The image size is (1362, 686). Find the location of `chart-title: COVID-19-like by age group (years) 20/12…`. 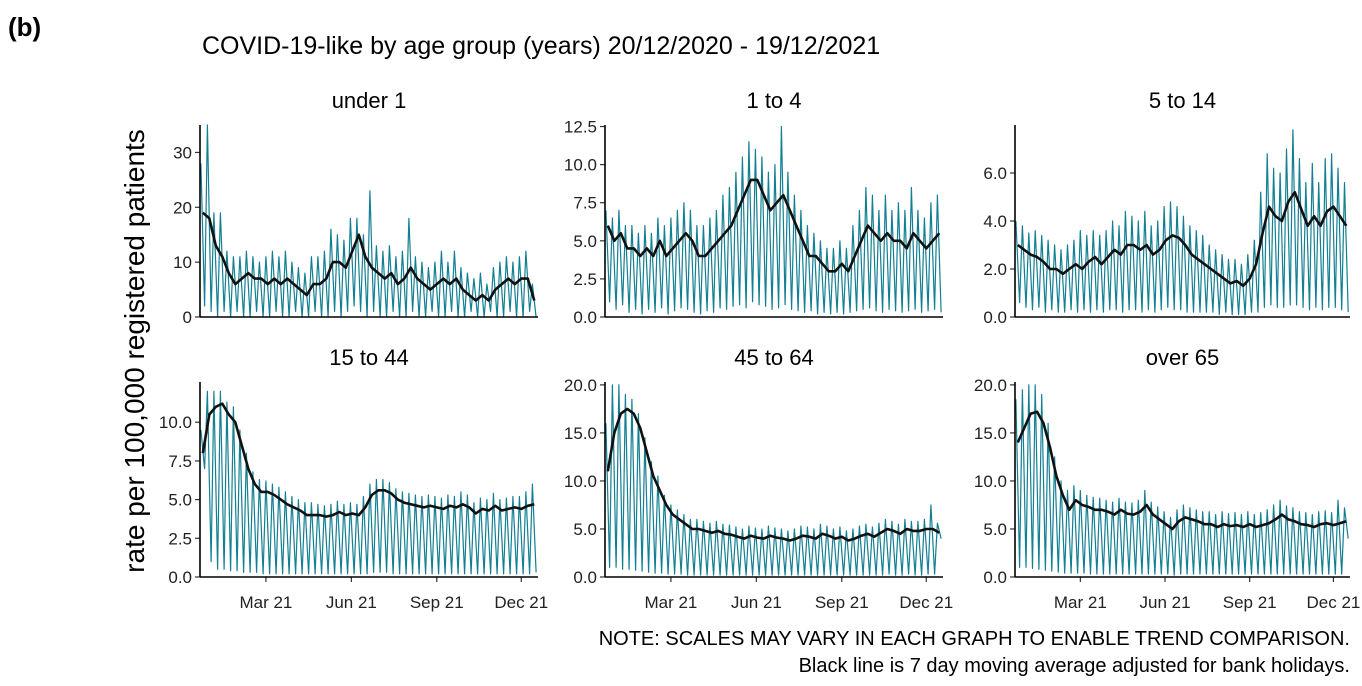

chart-title: COVID-19-like by age group (years) 20/12… is located at coordinates (541, 46).